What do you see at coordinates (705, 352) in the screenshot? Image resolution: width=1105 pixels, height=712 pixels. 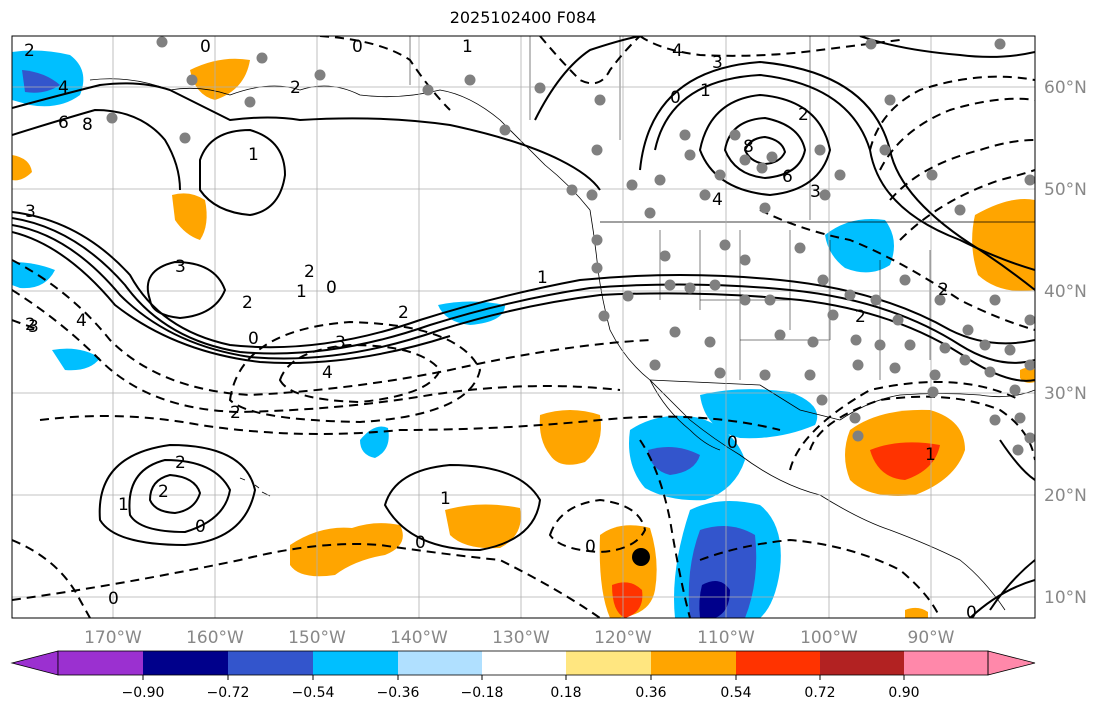 I see `pacific-nw-coast` at bounding box center [705, 352].